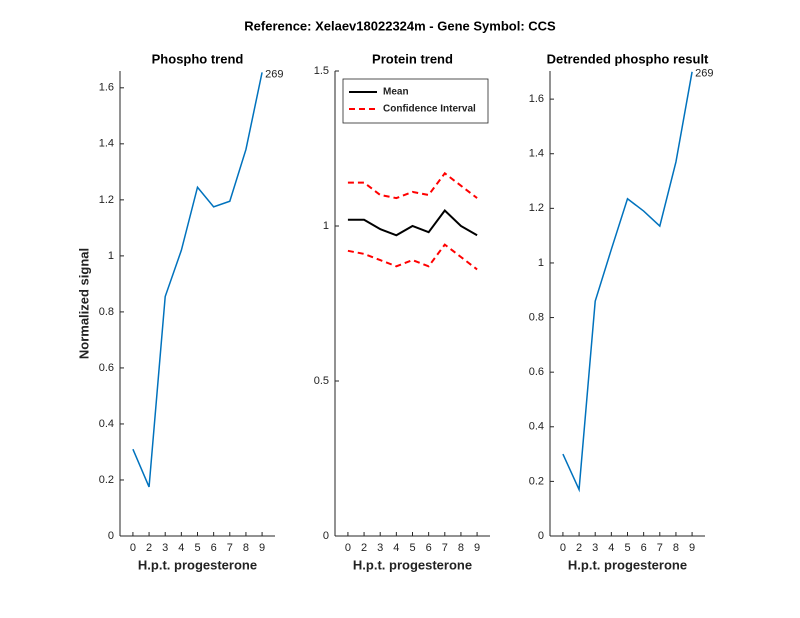 The height and width of the screenshot is (618, 800). Describe the element at coordinates (396, 92) in the screenshot. I see `legend-label: Mean` at that location.